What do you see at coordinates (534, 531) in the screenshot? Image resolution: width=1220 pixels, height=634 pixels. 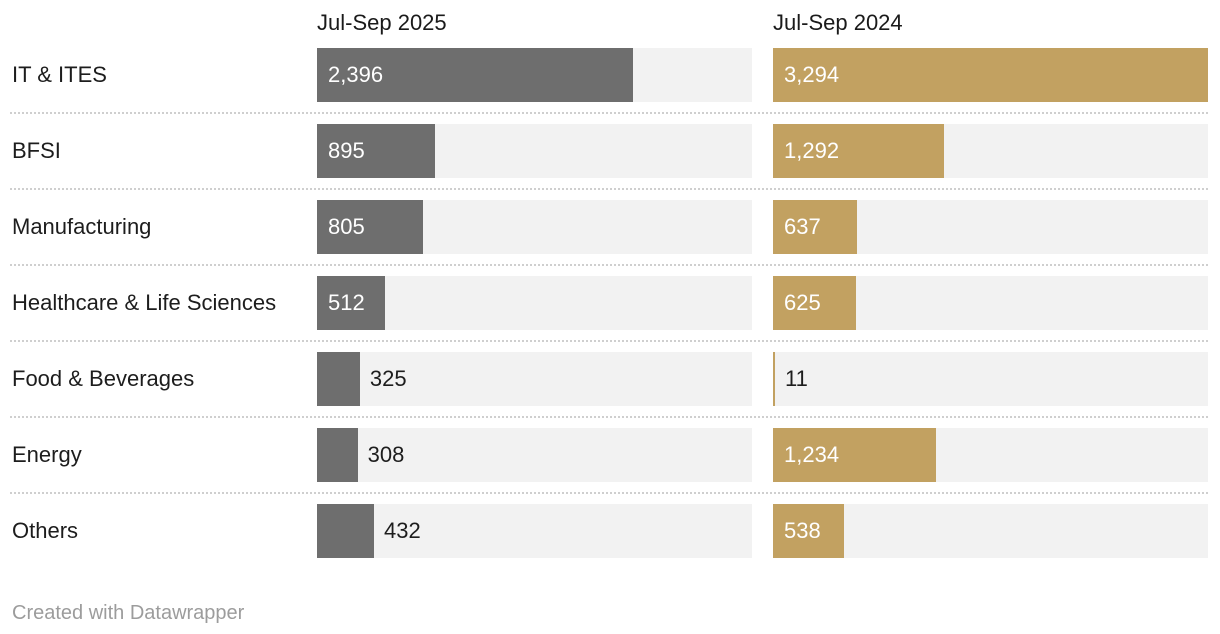 I see `bar-track-2025: 432` at bounding box center [534, 531].